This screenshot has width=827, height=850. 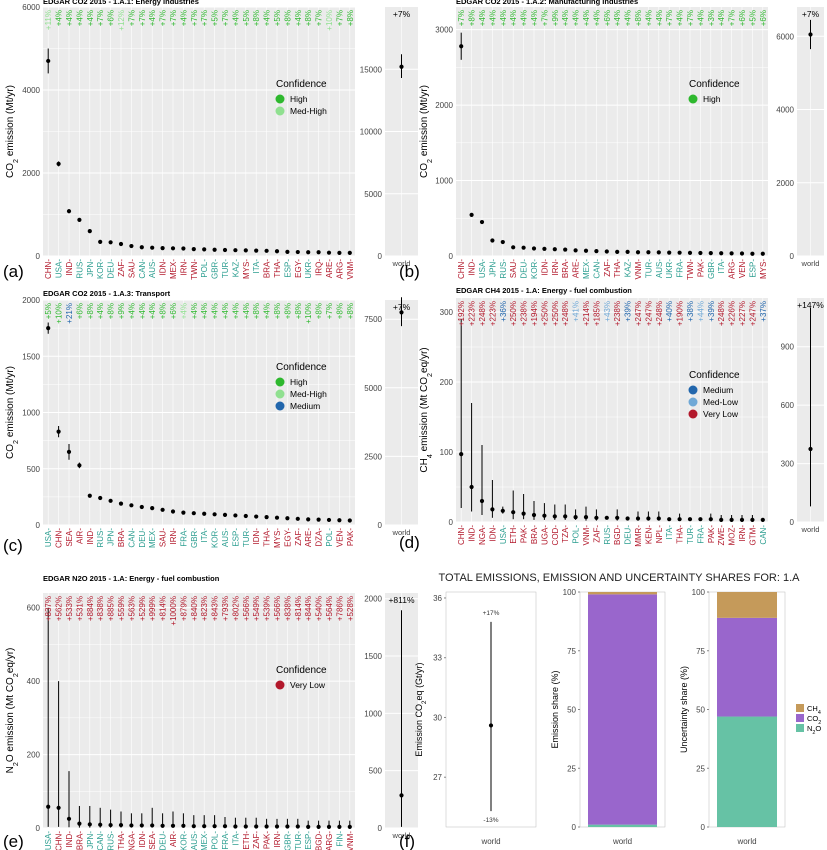 What do you see at coordinates (111, 840) in the screenshot?
I see `category-label: RUS-` at bounding box center [111, 840].